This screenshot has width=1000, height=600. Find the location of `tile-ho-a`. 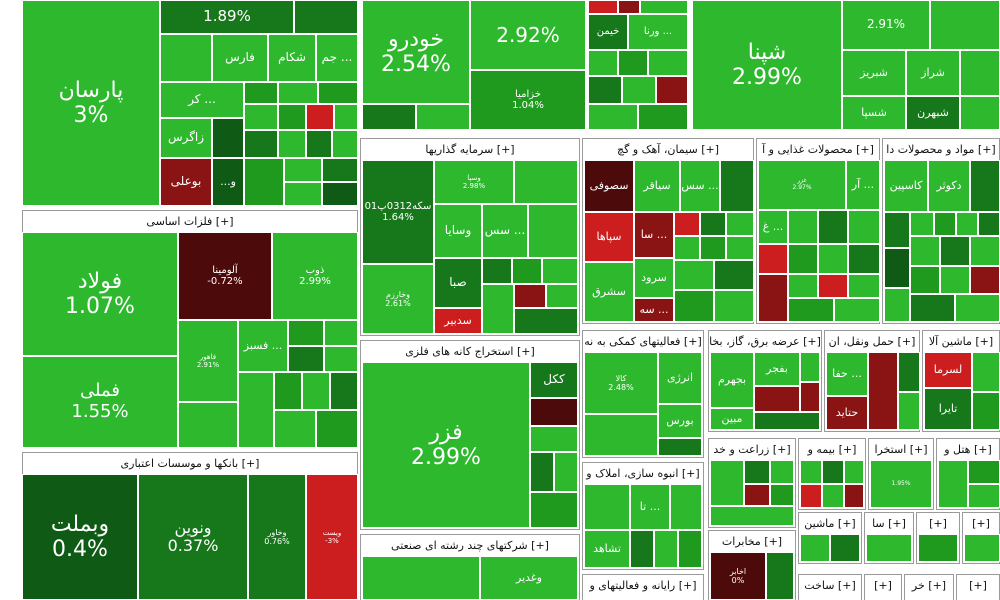

tile-ho-a is located at coordinates (953, 484).